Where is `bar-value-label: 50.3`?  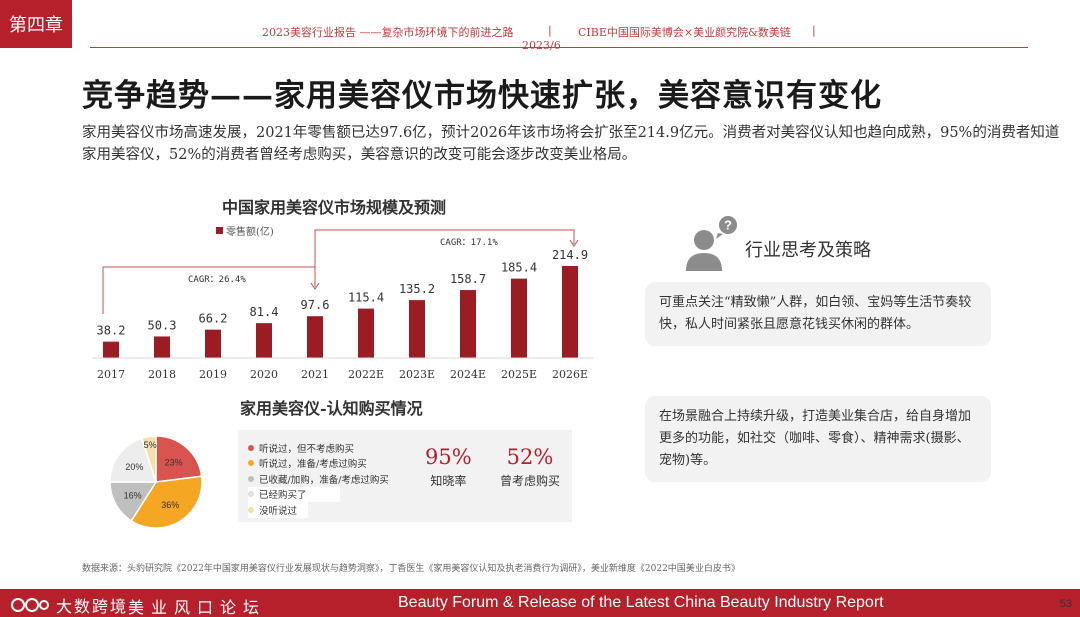 bar-value-label: 50.3 is located at coordinates (162, 325).